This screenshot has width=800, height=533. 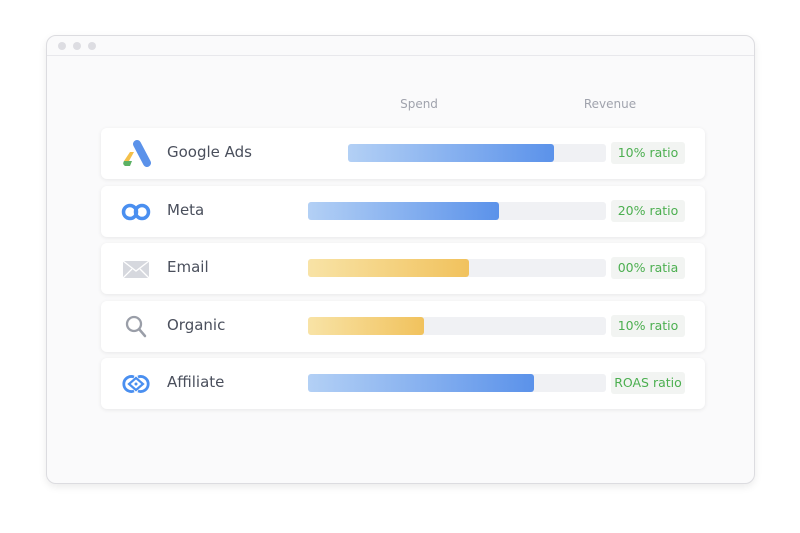 What do you see at coordinates (136, 212) in the screenshot?
I see `meta-icon` at bounding box center [136, 212].